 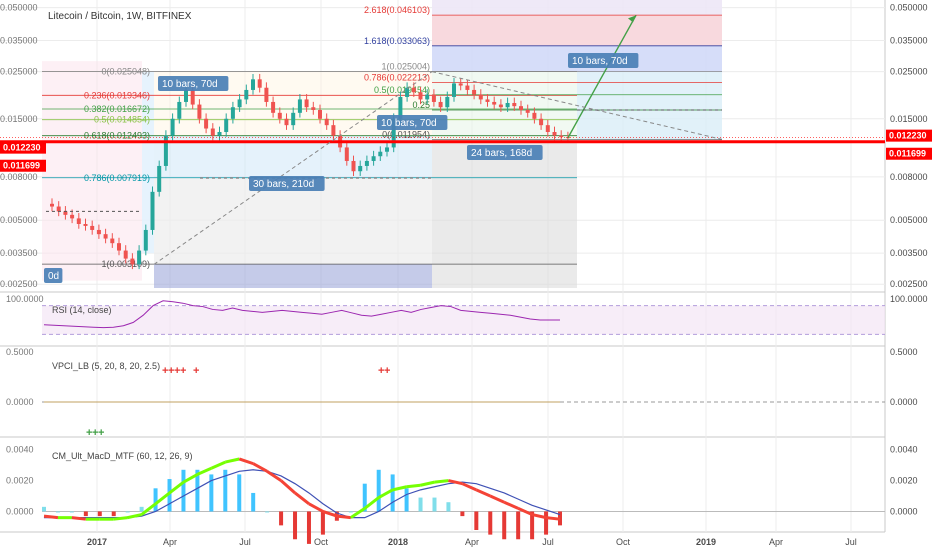 What do you see at coordinates (170, 542) in the screenshot?
I see `time-axis-tick: Apr` at bounding box center [170, 542].